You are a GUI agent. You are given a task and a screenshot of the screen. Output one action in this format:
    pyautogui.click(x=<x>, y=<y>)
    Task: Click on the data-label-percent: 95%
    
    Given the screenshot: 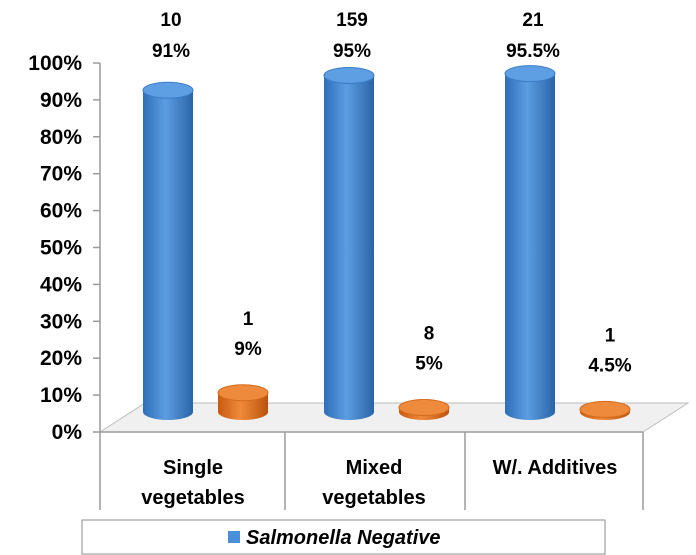 What is the action you would take?
    pyautogui.click(x=352, y=51)
    